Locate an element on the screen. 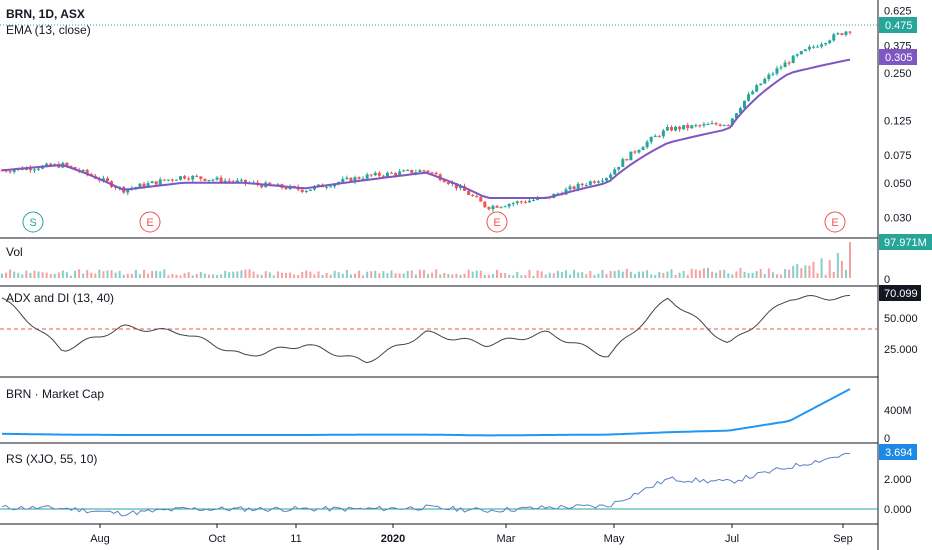 The width and height of the screenshot is (932, 550). symbol-title: BRN, 1D, ASX is located at coordinates (45, 14).